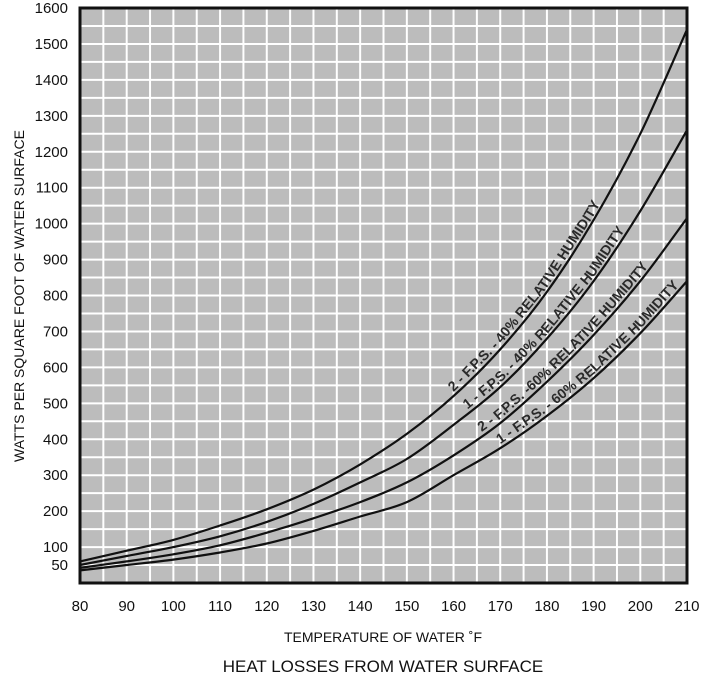 This screenshot has width=707, height=685. Describe the element at coordinates (55, 260) in the screenshot. I see `y-tick-label: 900` at that location.